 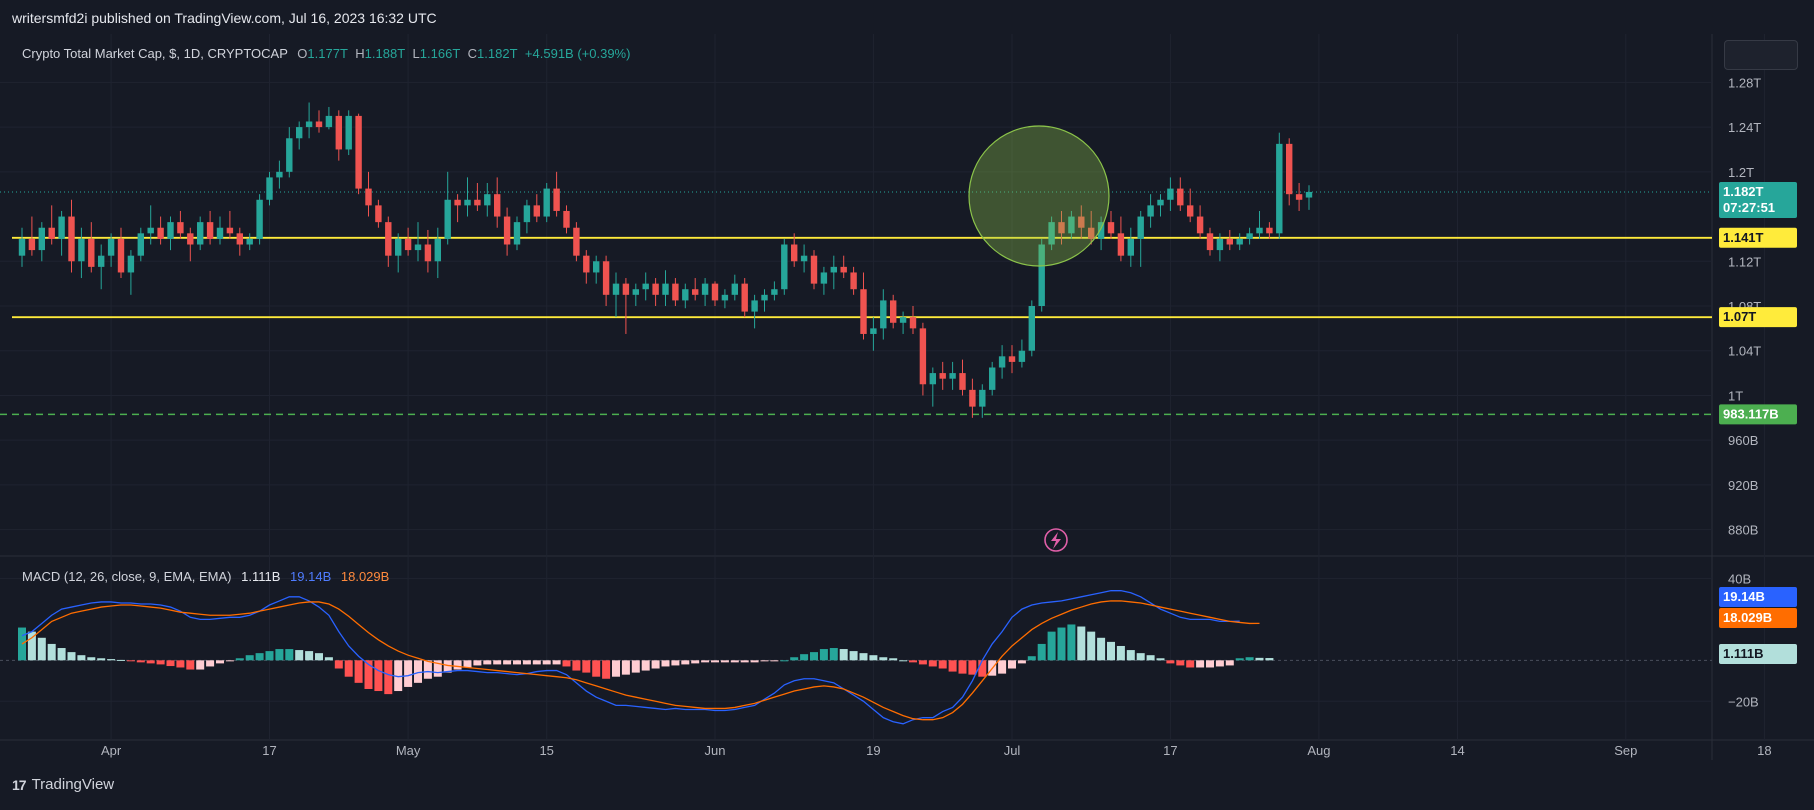 What do you see at coordinates (1761, 55) in the screenshot?
I see `chart-control-box` at bounding box center [1761, 55].